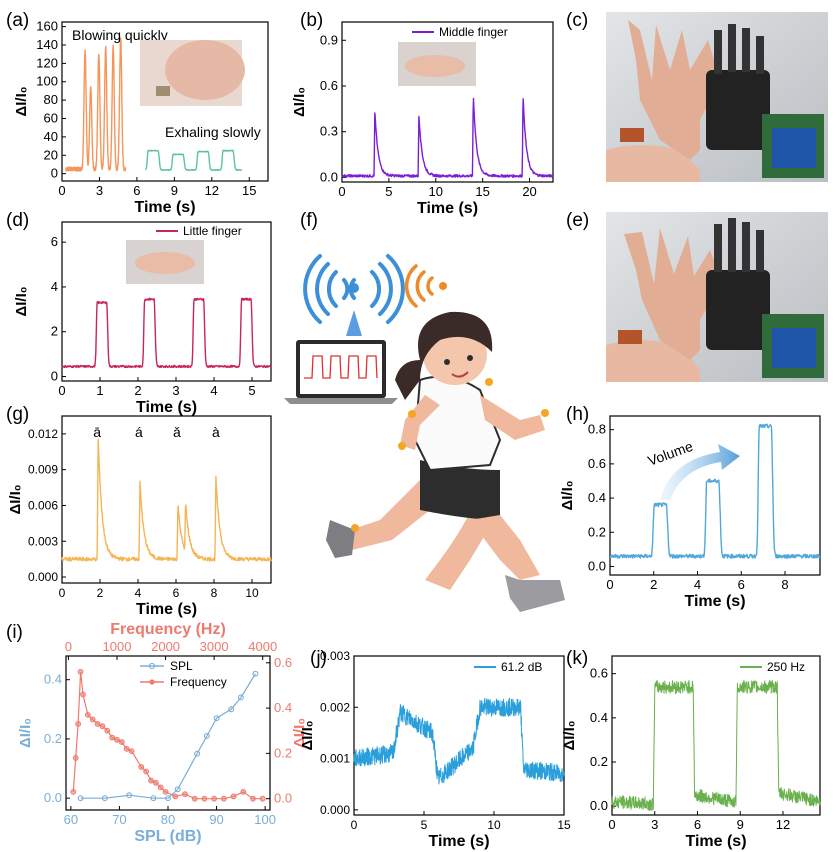 The image size is (836, 852). What do you see at coordinates (738, 110) in the screenshot?
I see `robot-hand-c` at bounding box center [738, 110].